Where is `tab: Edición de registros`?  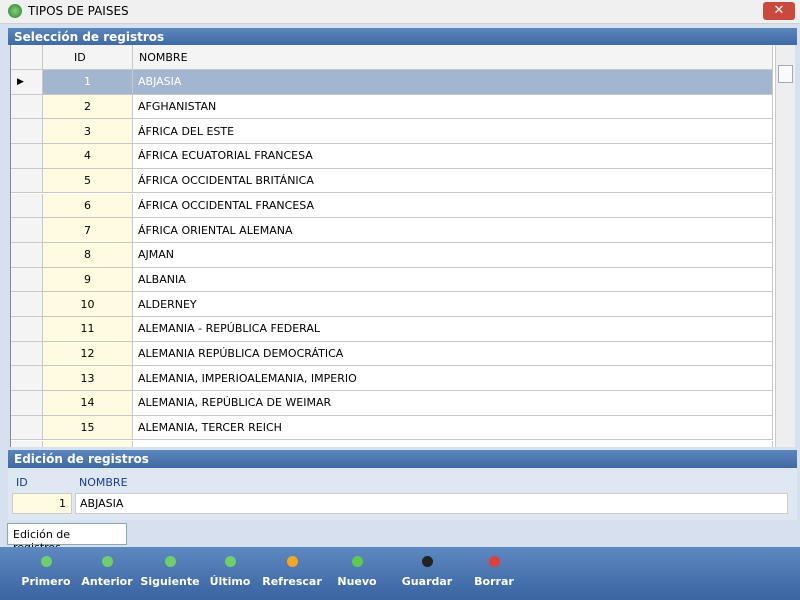
tab: Edición de registros is located at coordinates (67, 538).